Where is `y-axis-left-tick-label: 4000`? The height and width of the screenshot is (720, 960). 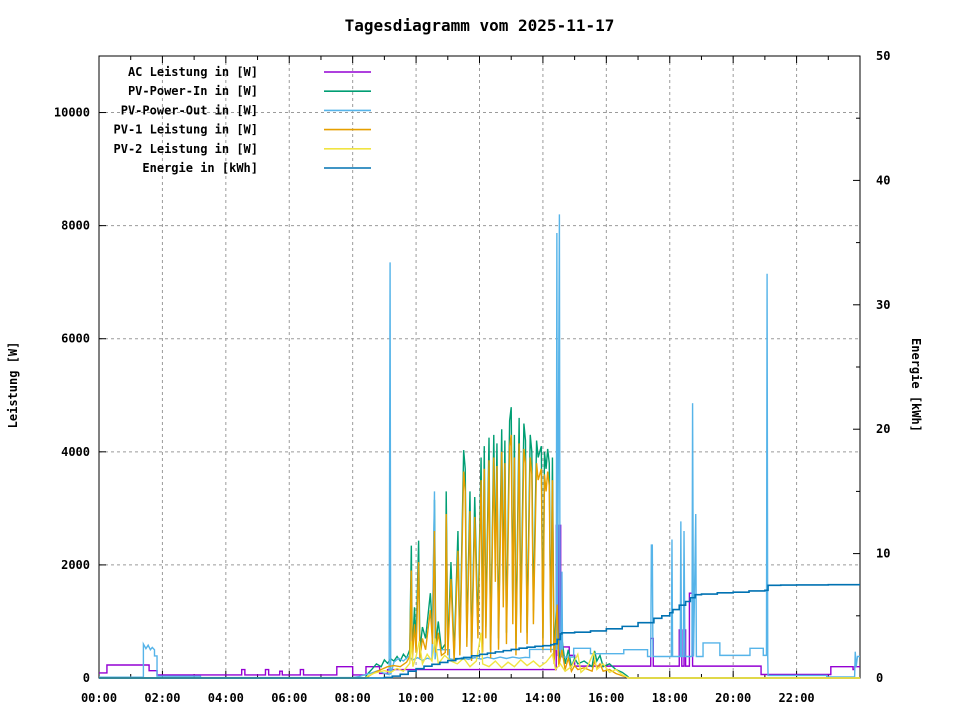 y-axis-left-tick-label: 4000 is located at coordinates (75, 452).